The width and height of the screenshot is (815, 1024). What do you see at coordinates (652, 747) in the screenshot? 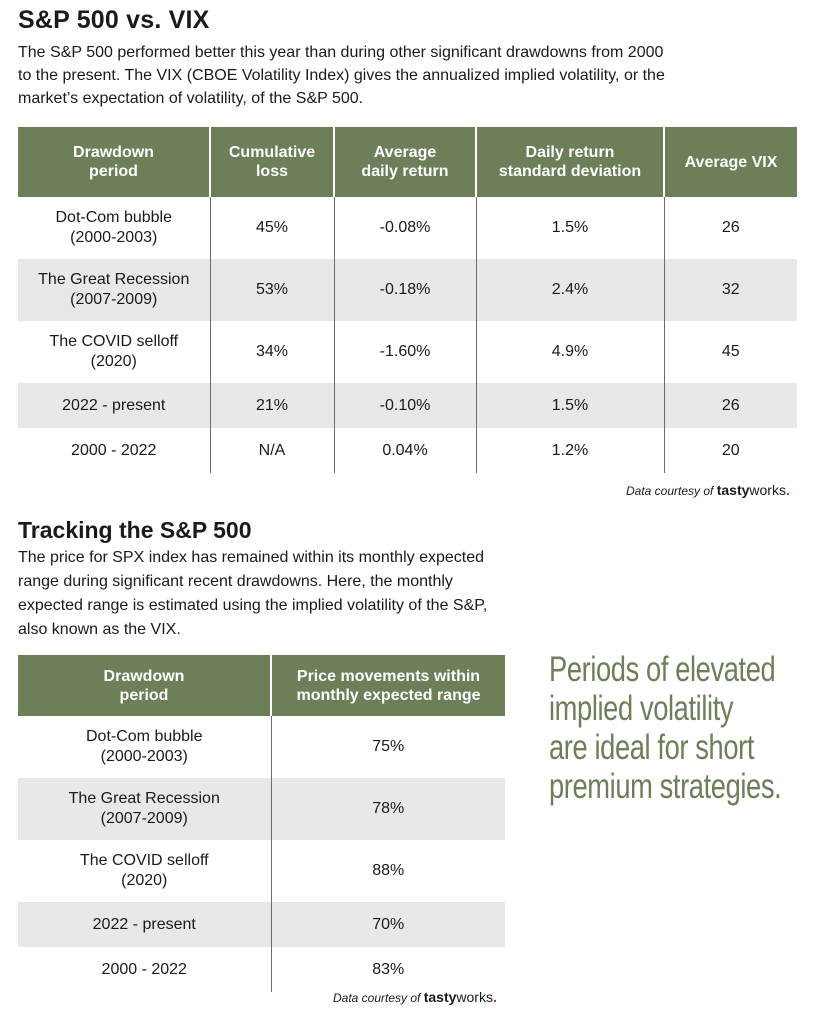
I see `pull-quote-line: are ideal for short` at bounding box center [652, 747].